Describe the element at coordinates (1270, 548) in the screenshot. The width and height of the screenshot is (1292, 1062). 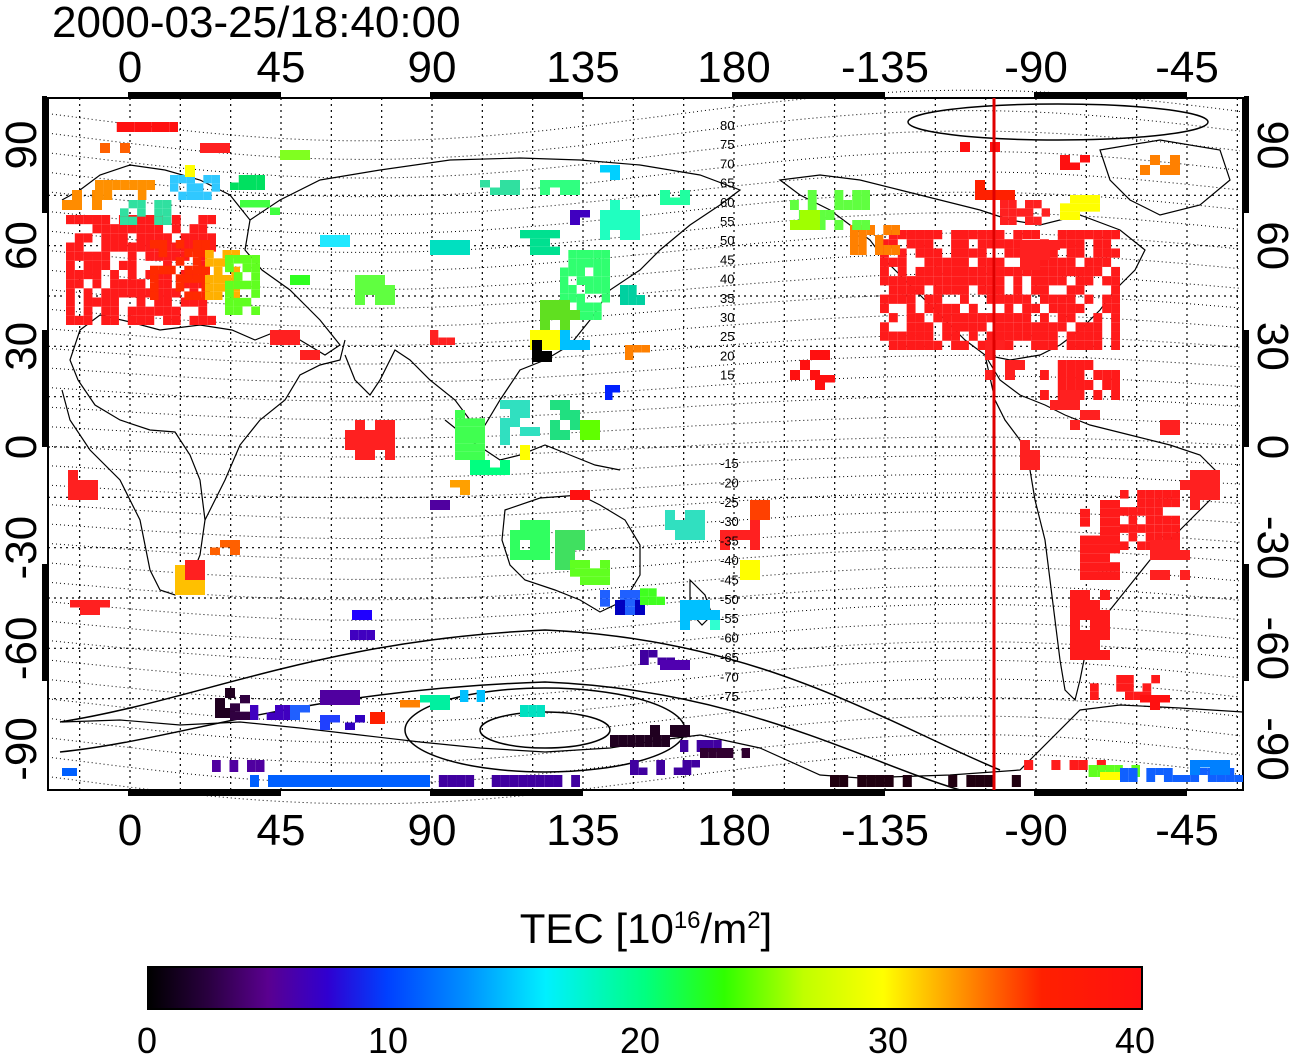
I see `lat-tick-right: -30` at that location.